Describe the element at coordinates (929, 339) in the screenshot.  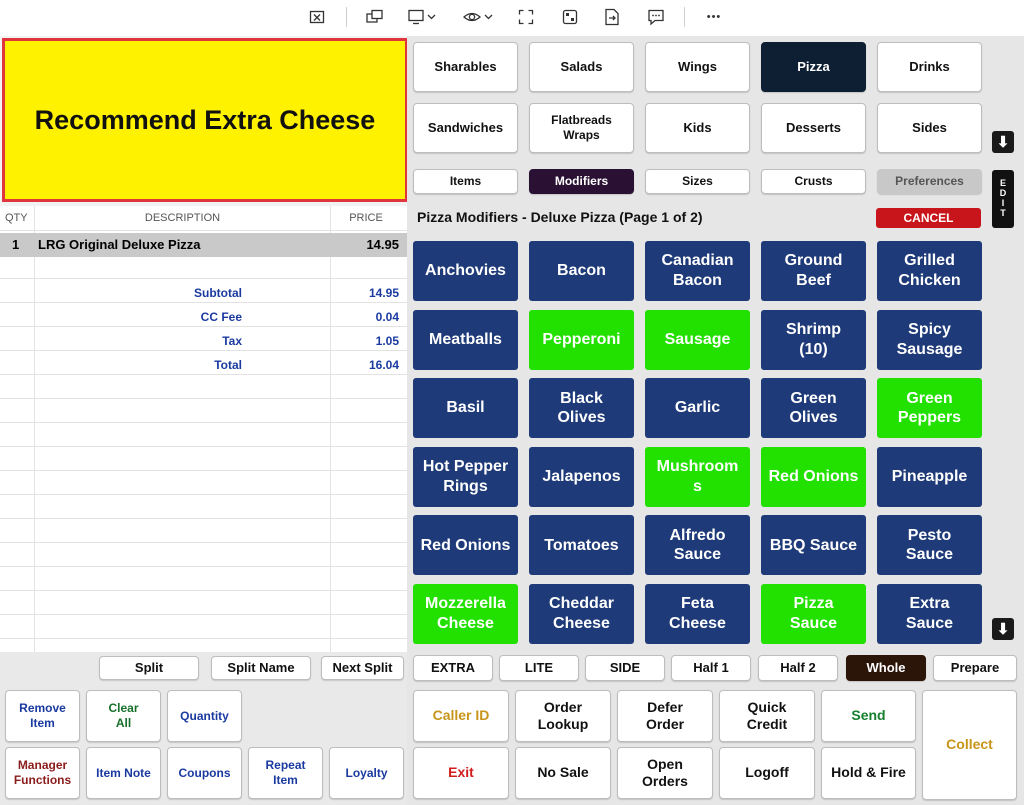
I see `modifier-spicy-sausage: Spicy Sausage` at that location.